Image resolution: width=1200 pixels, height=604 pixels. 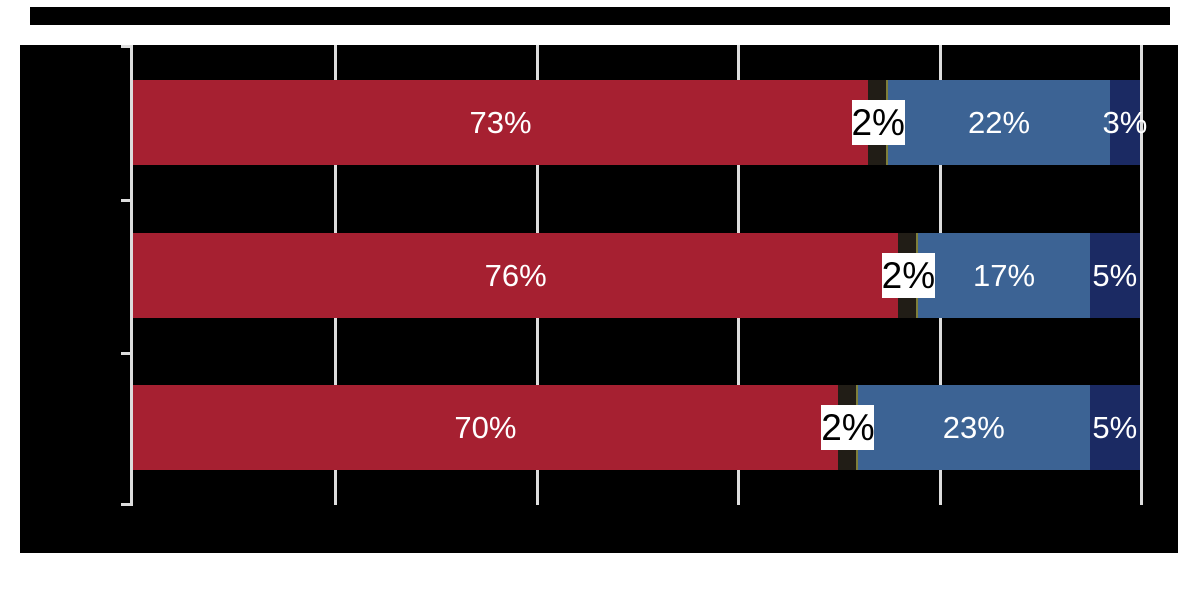 I want to click on bar-value-label: 76%, so click(x=515, y=275).